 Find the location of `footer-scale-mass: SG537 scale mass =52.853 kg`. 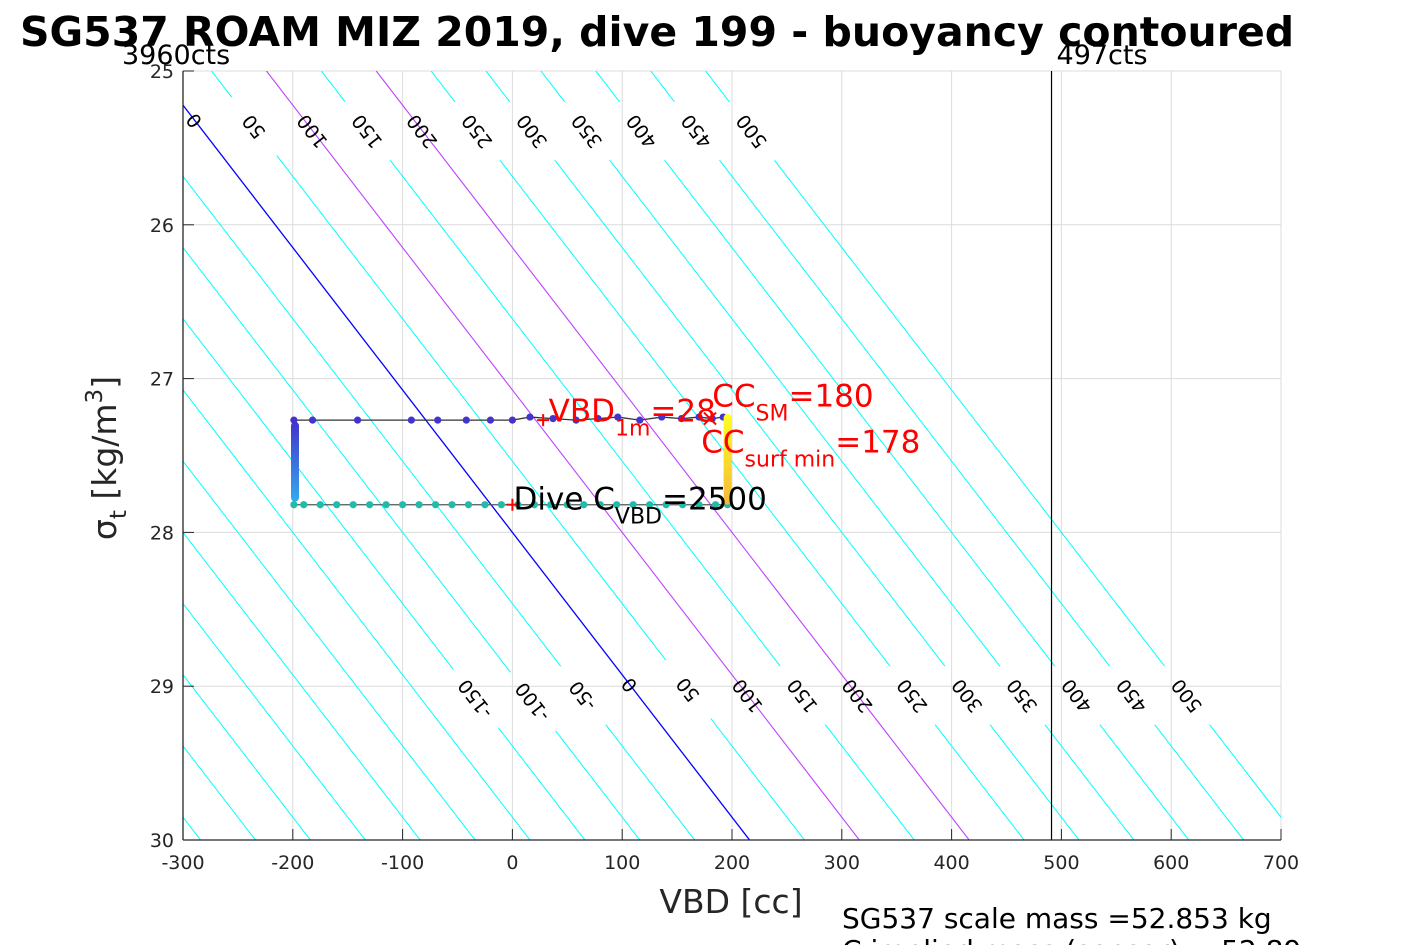

footer-scale-mass: SG537 scale mass =52.853 kg is located at coordinates (1057, 918).